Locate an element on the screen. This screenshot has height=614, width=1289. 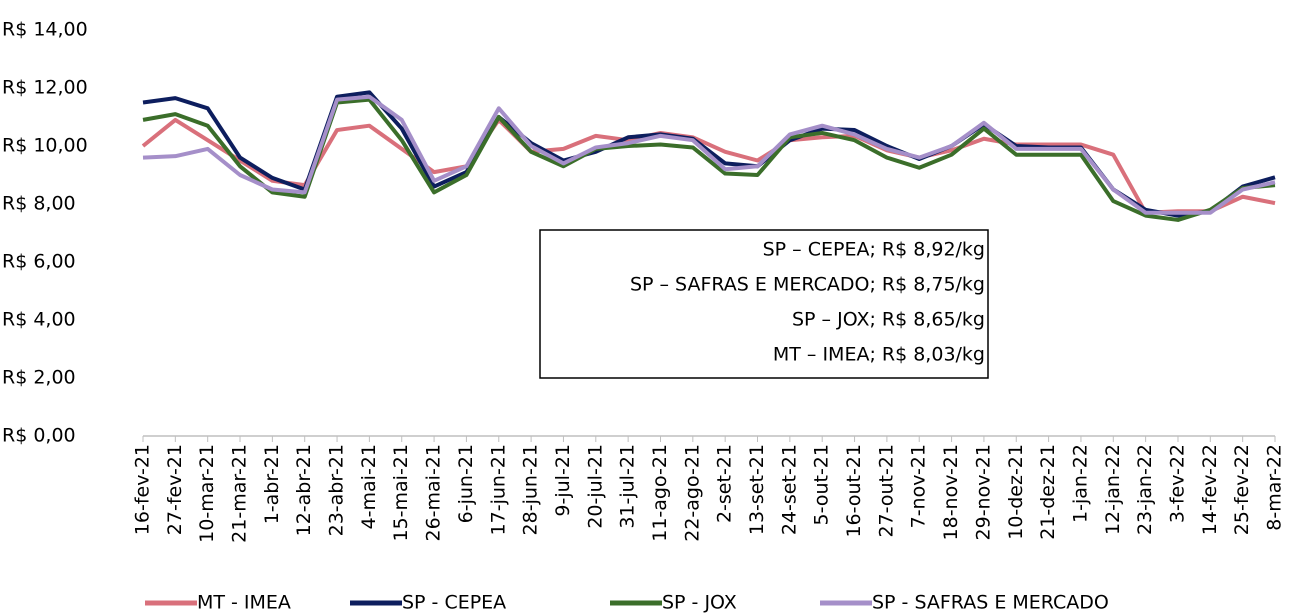
x-tick-label: 6-jun-21 is located at coordinates (466, 483).